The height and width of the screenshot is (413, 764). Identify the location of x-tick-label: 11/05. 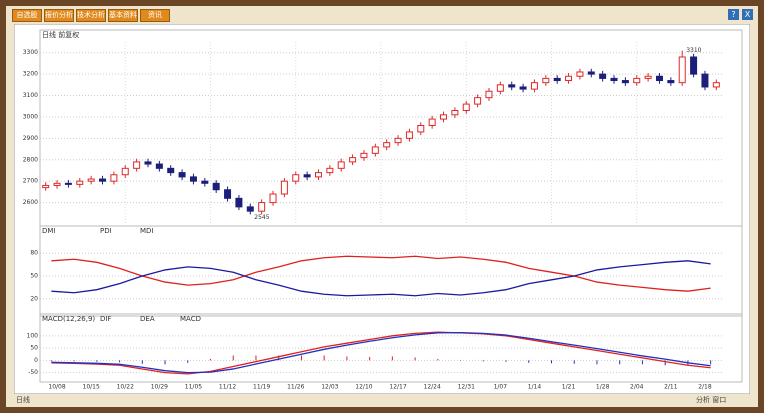
(193, 387).